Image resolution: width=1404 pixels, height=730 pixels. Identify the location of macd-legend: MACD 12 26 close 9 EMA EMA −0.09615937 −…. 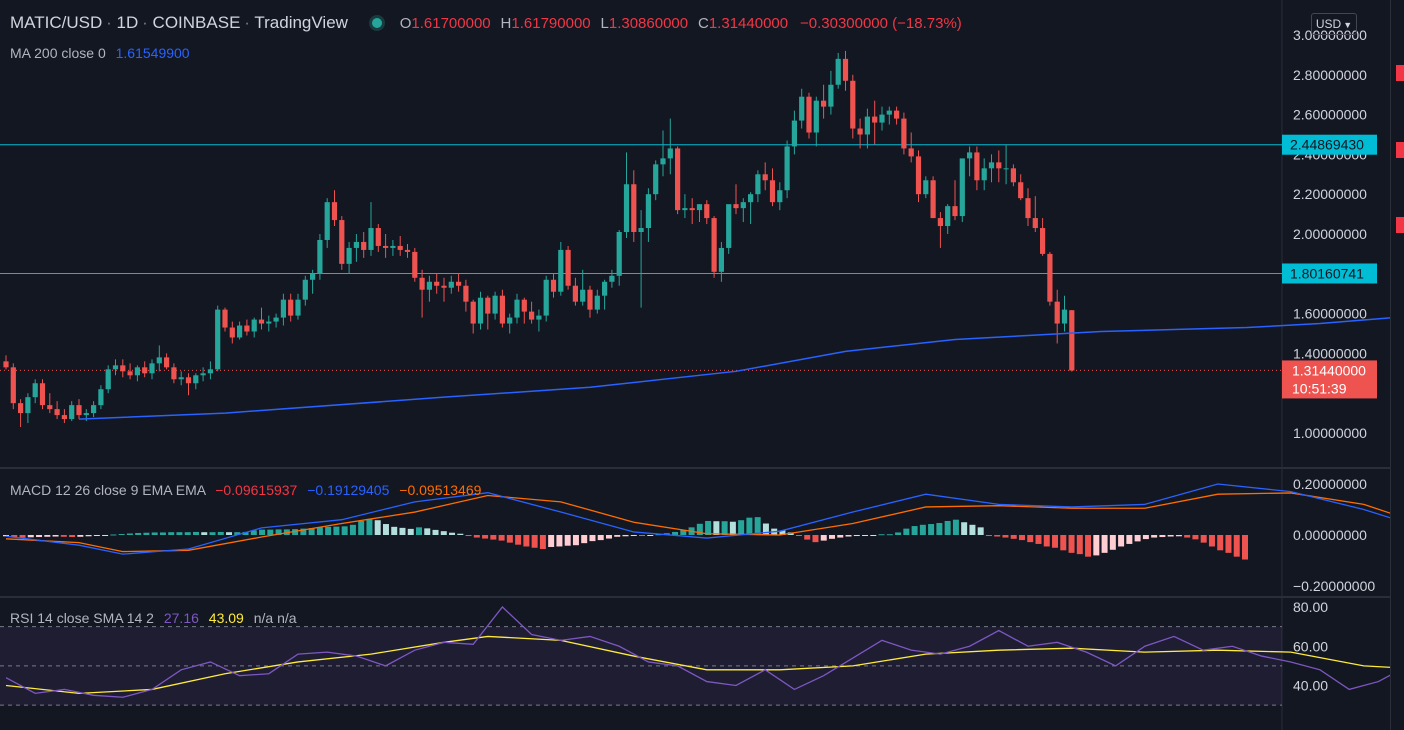
(245, 490).